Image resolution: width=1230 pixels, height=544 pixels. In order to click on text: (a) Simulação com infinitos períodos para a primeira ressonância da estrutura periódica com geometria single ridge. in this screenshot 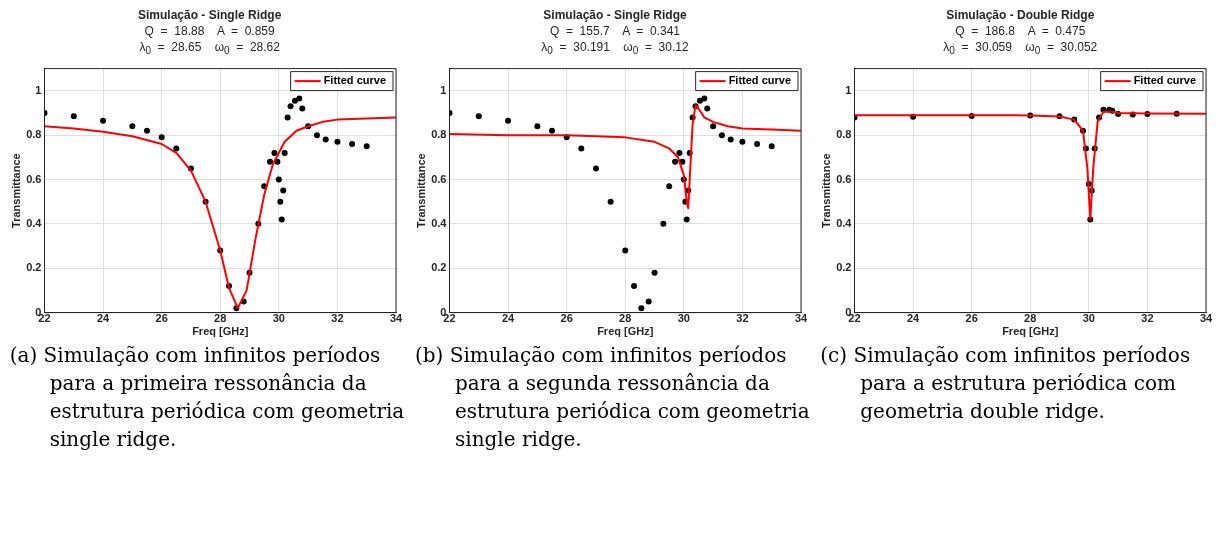, I will do `click(207, 398)`.